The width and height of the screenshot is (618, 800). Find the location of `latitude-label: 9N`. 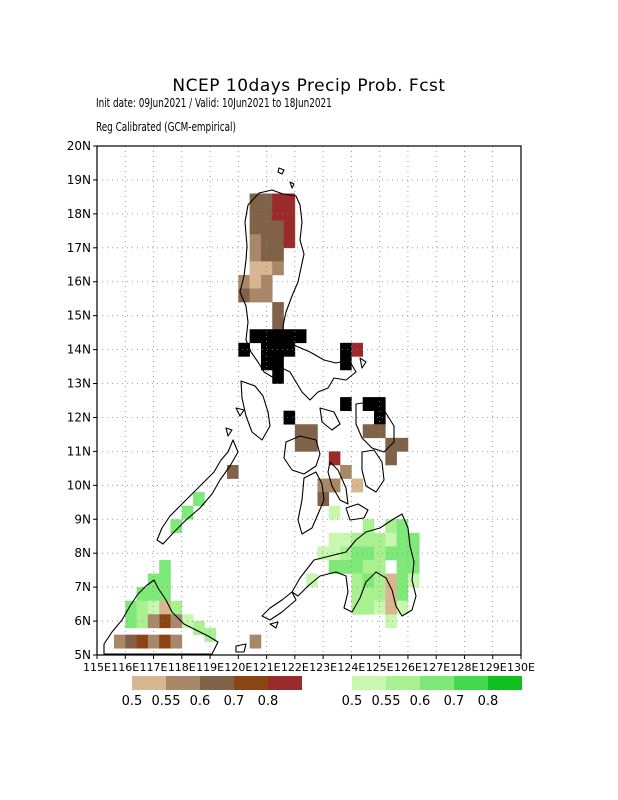

latitude-label: 9N is located at coordinates (82, 519).